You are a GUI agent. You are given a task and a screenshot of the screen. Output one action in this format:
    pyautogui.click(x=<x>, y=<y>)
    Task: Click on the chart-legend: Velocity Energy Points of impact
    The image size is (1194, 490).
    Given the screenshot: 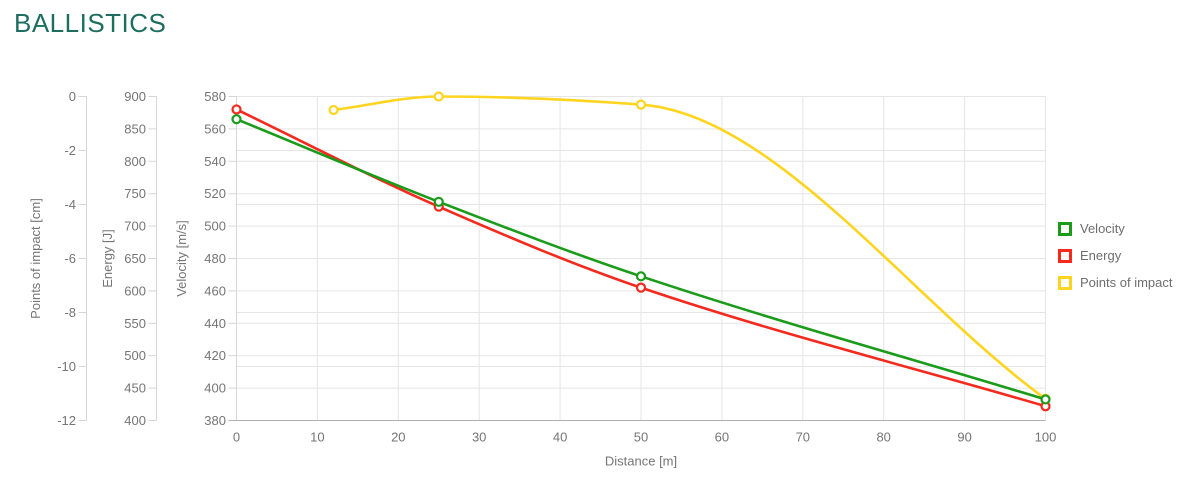 What is the action you would take?
    pyautogui.click(x=1115, y=262)
    